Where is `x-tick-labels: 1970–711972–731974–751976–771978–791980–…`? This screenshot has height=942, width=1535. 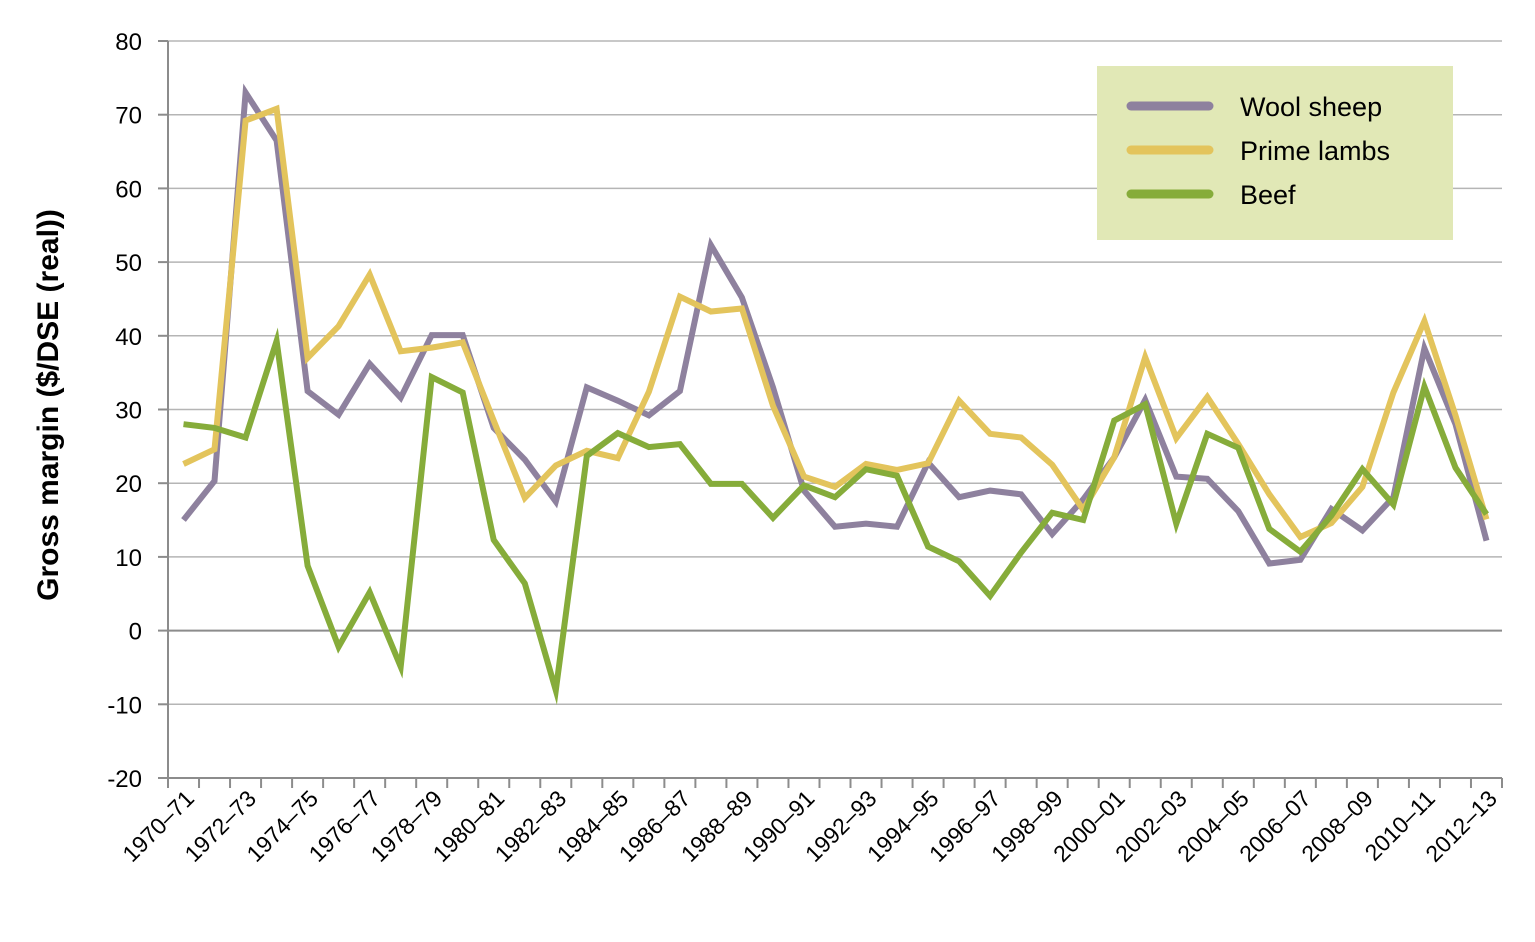
x-tick-labels: 1970–711972–731974–751976–771978–791980–… is located at coordinates (809, 826).